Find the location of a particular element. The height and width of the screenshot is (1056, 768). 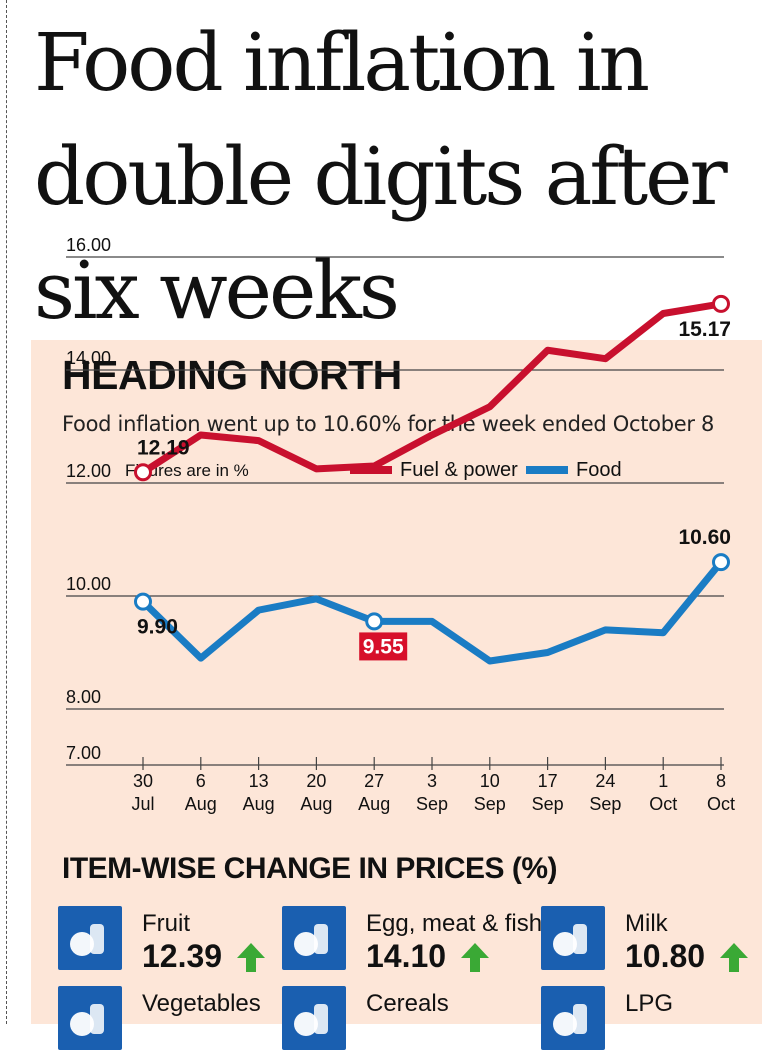

page-fold-line is located at coordinates (6, 512).